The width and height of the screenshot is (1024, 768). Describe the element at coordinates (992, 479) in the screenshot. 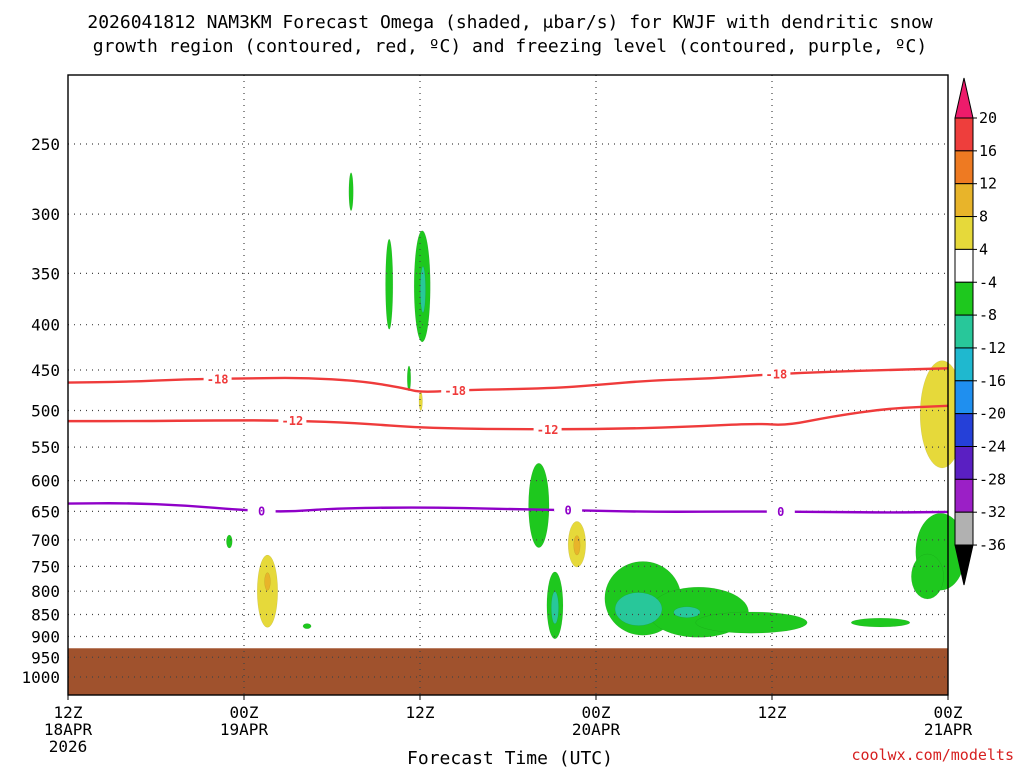

I see `colorbar-label-11: -28` at that location.